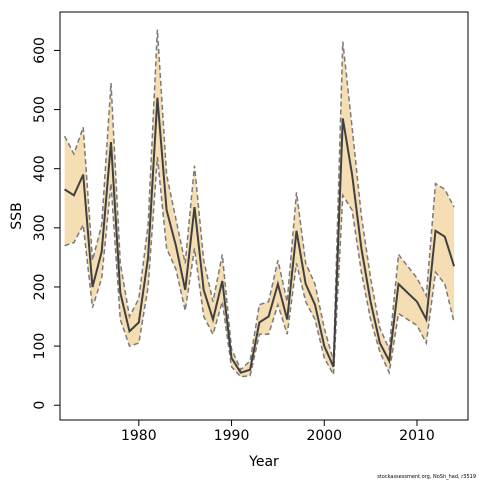  I want to click on footer-credit: stockassessment.org, NoSh_had, r3519, so click(426, 477).